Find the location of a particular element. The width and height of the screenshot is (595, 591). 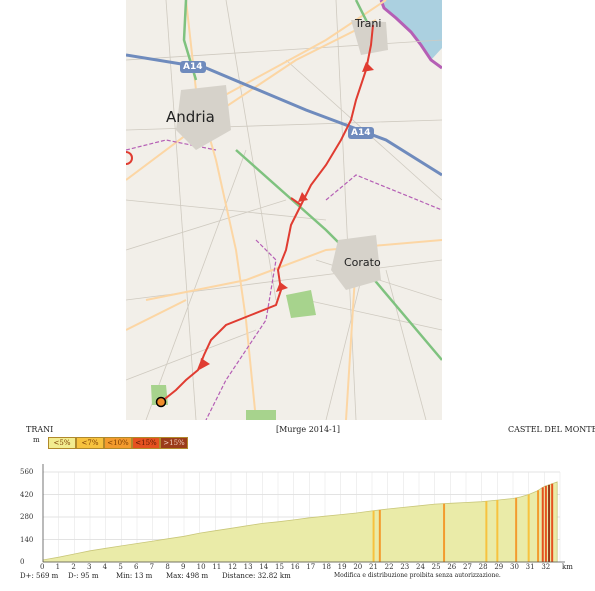

x-tick-label: 14 is located at coordinates (264, 567).